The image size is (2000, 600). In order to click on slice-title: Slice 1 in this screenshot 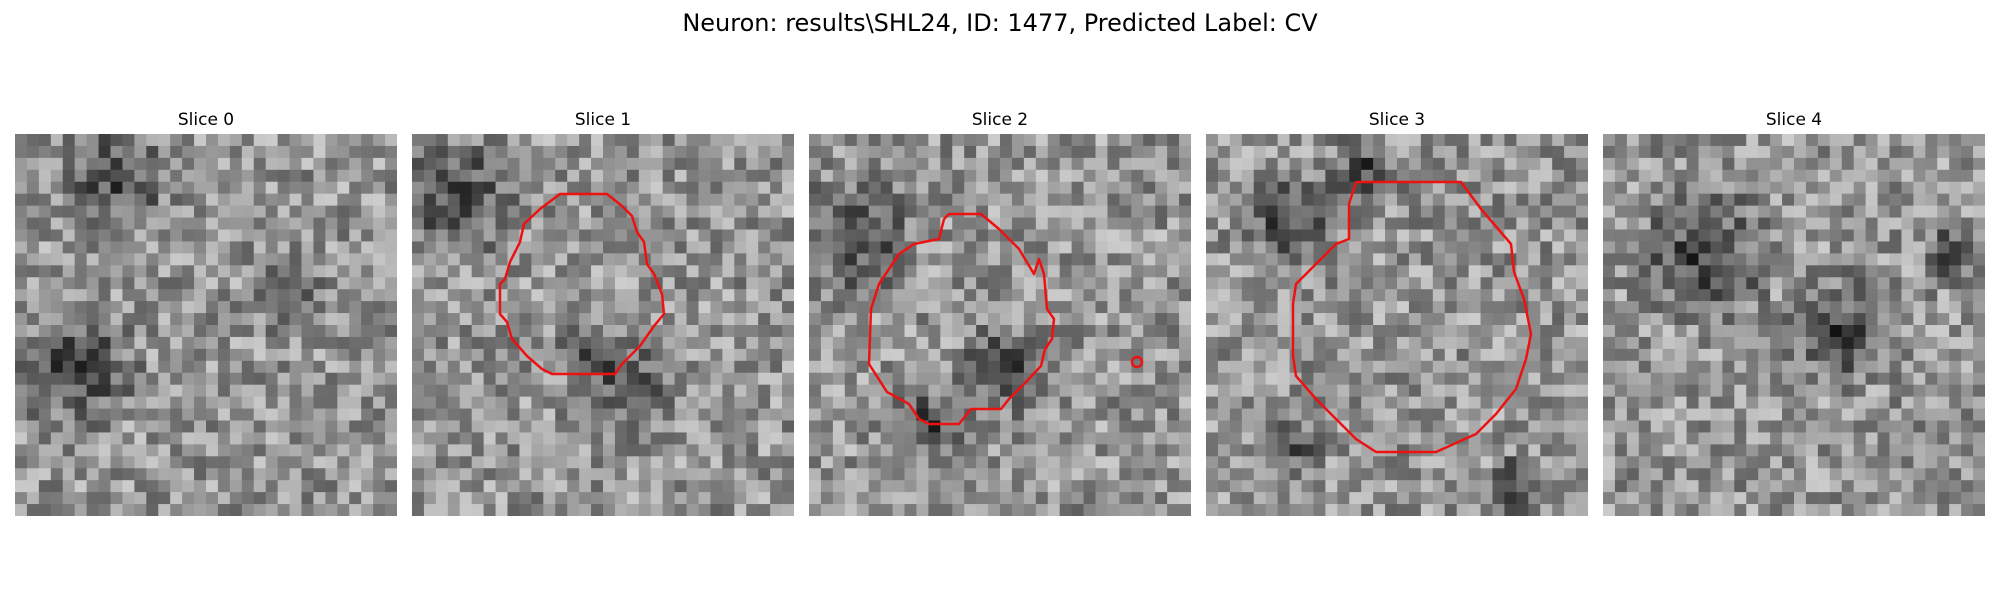, I will do `click(603, 120)`.